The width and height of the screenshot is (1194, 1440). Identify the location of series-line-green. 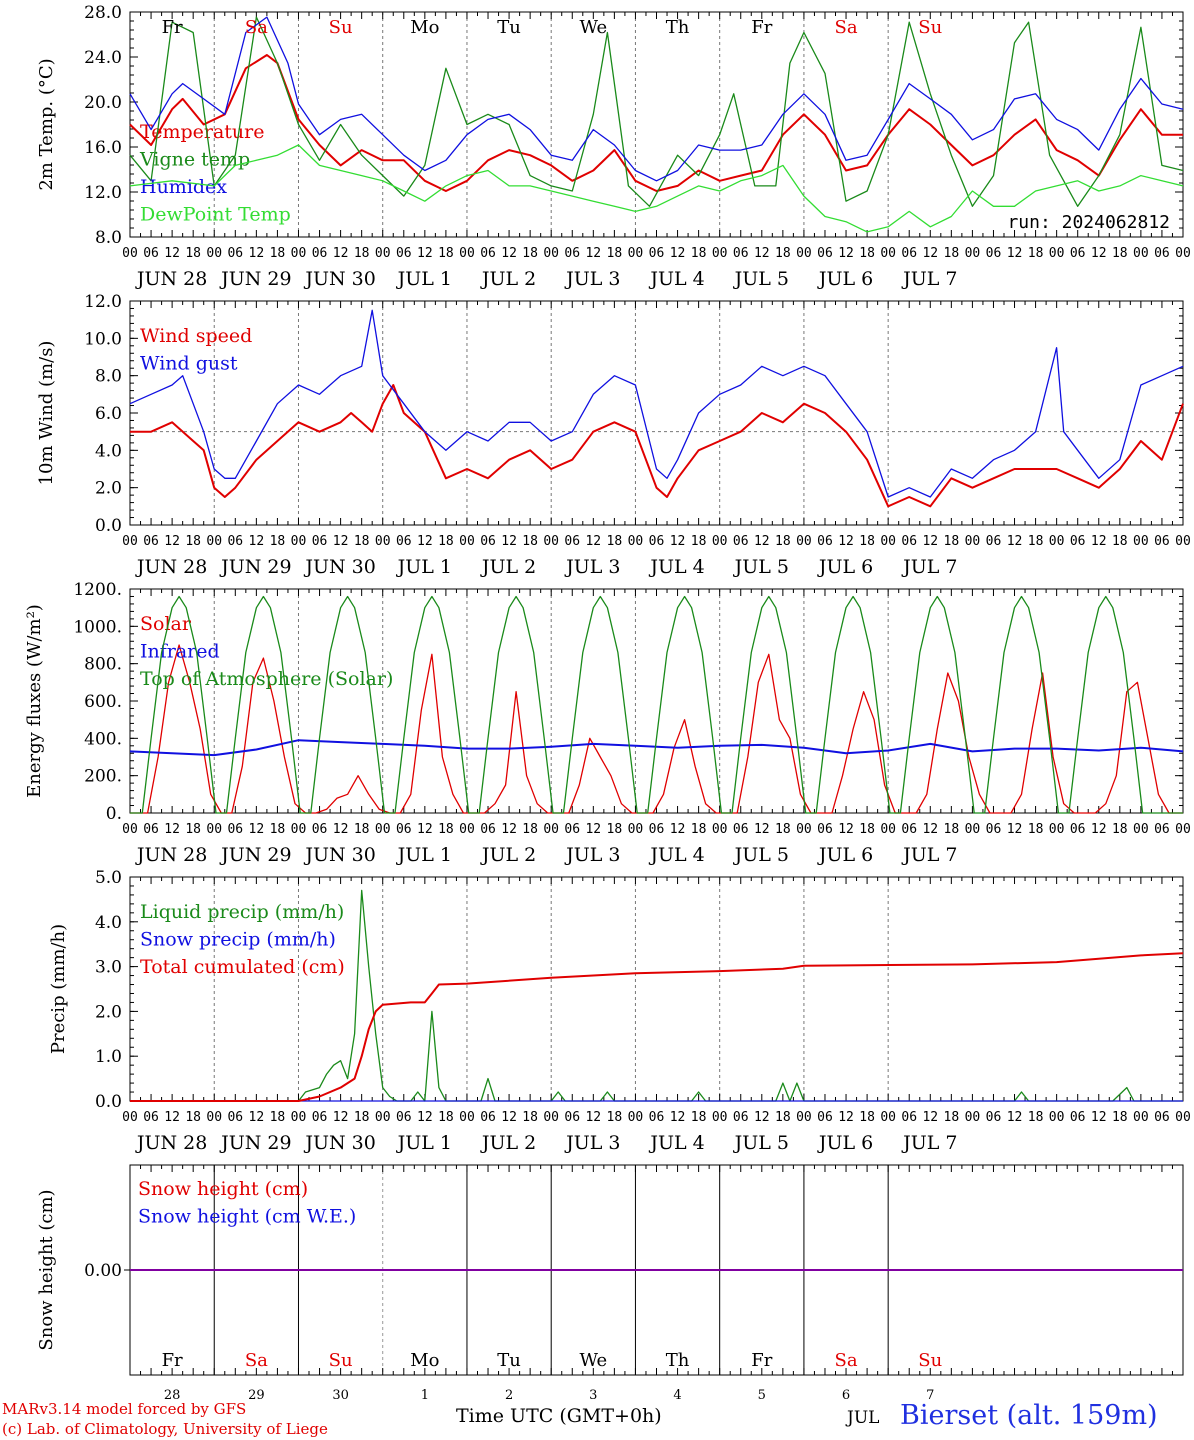
(656, 704).